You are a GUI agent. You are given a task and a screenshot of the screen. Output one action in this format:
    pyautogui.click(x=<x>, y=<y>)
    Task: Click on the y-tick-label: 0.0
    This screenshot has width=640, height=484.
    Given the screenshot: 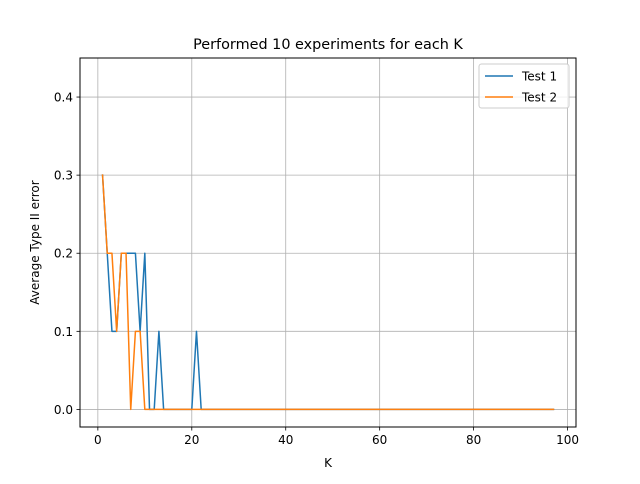 What is the action you would take?
    pyautogui.click(x=63, y=410)
    